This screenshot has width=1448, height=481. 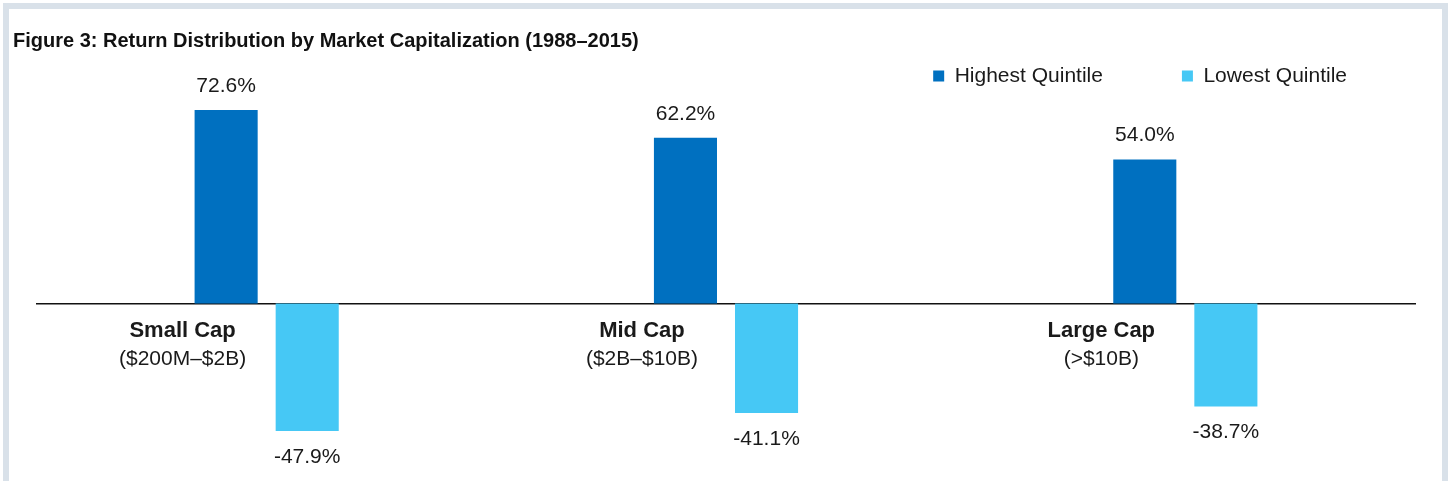 I want to click on data-label: -38.7%, so click(x=1226, y=431).